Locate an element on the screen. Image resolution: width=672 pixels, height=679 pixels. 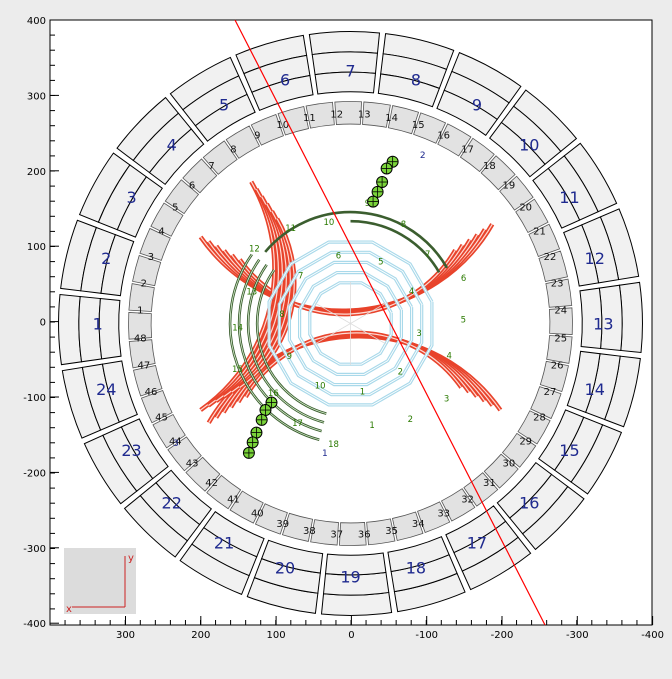
x-tick-label: -200 is located at coordinates (502, 635).